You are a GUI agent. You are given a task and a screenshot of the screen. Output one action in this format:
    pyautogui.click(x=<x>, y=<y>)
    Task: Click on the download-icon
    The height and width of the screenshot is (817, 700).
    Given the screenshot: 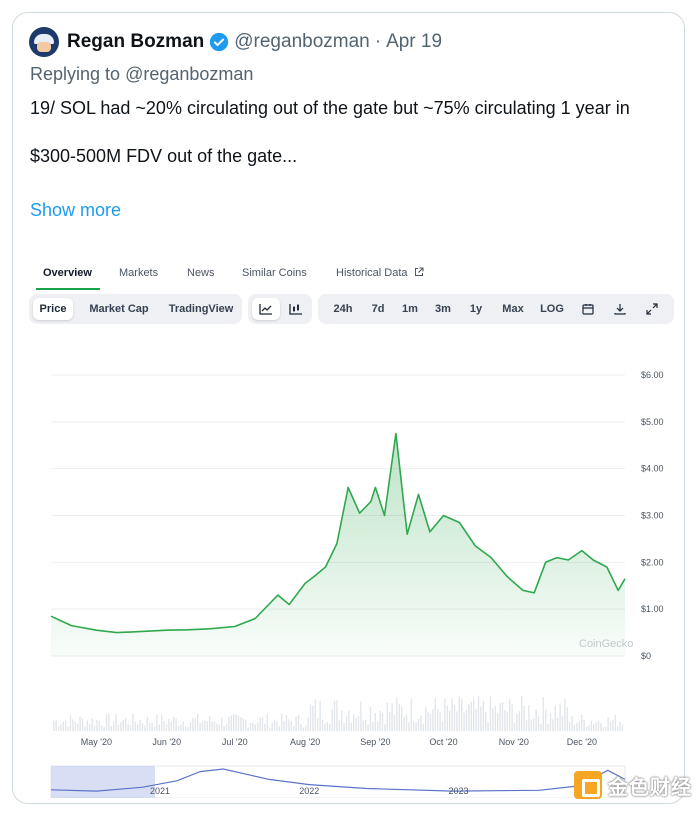 What is the action you would take?
    pyautogui.click(x=620, y=309)
    